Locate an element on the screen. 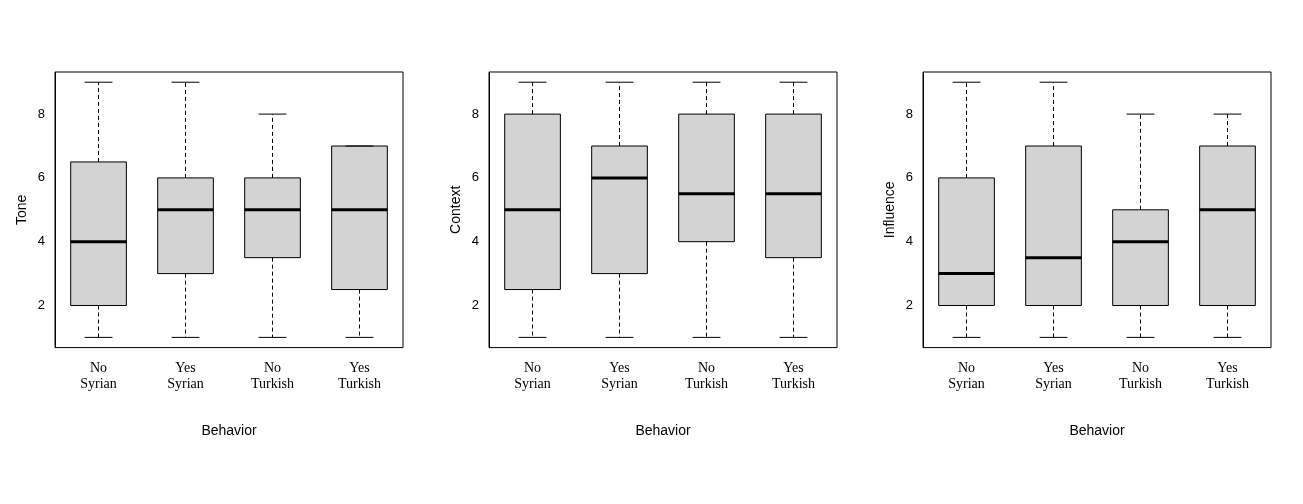 This screenshot has width=1303, height=504. y-axis-title: Tone is located at coordinates (21, 209).